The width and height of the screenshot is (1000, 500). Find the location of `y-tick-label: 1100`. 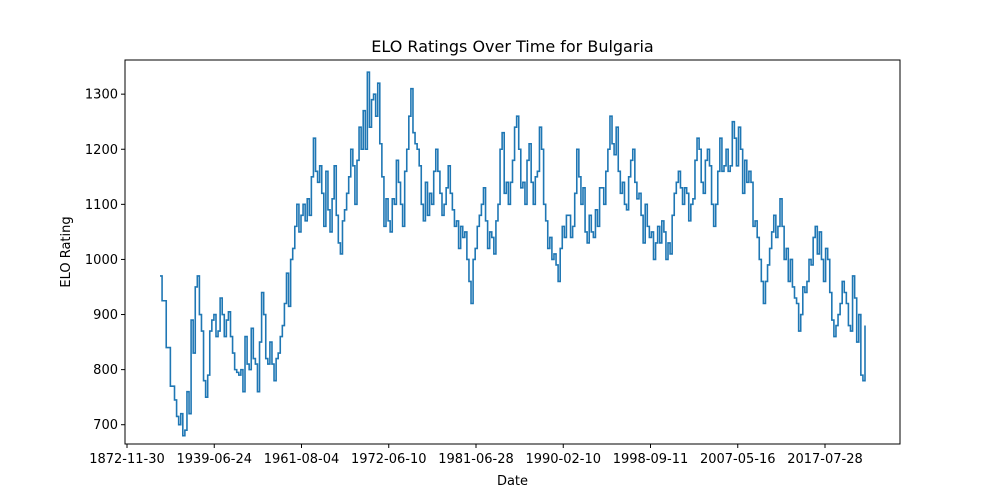

y-tick-label: 1100 is located at coordinates (101, 205).